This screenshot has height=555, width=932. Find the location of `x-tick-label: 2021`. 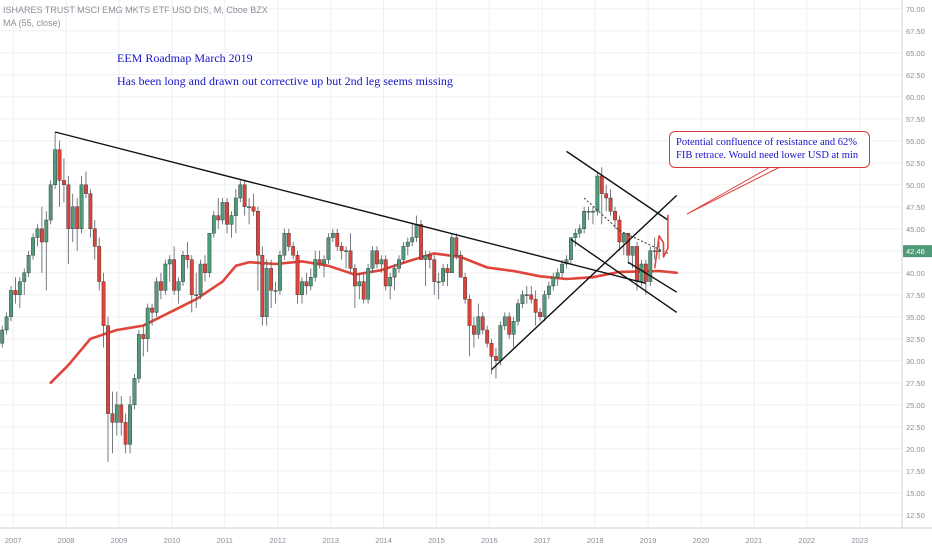

x-tick-label: 2021 is located at coordinates (754, 540).